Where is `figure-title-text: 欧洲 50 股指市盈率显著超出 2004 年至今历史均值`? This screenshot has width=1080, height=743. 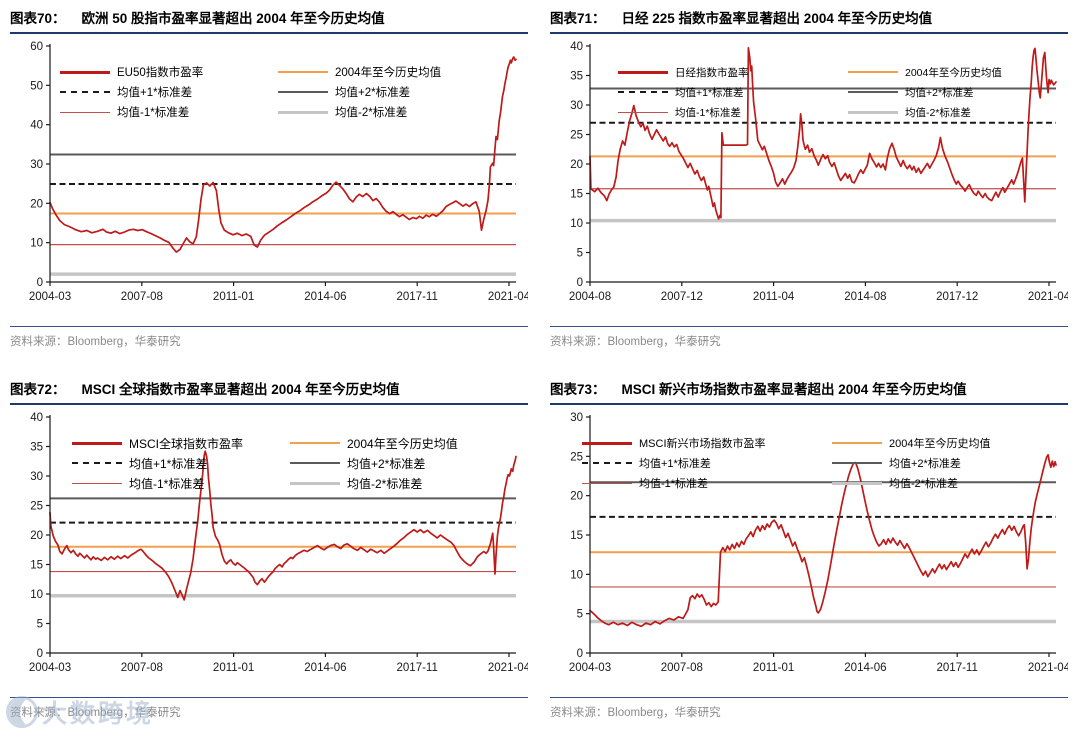 figure-title-text: 欧洲 50 股指市盈率显著超出 2004 年至今历史均值 is located at coordinates (233, 18).